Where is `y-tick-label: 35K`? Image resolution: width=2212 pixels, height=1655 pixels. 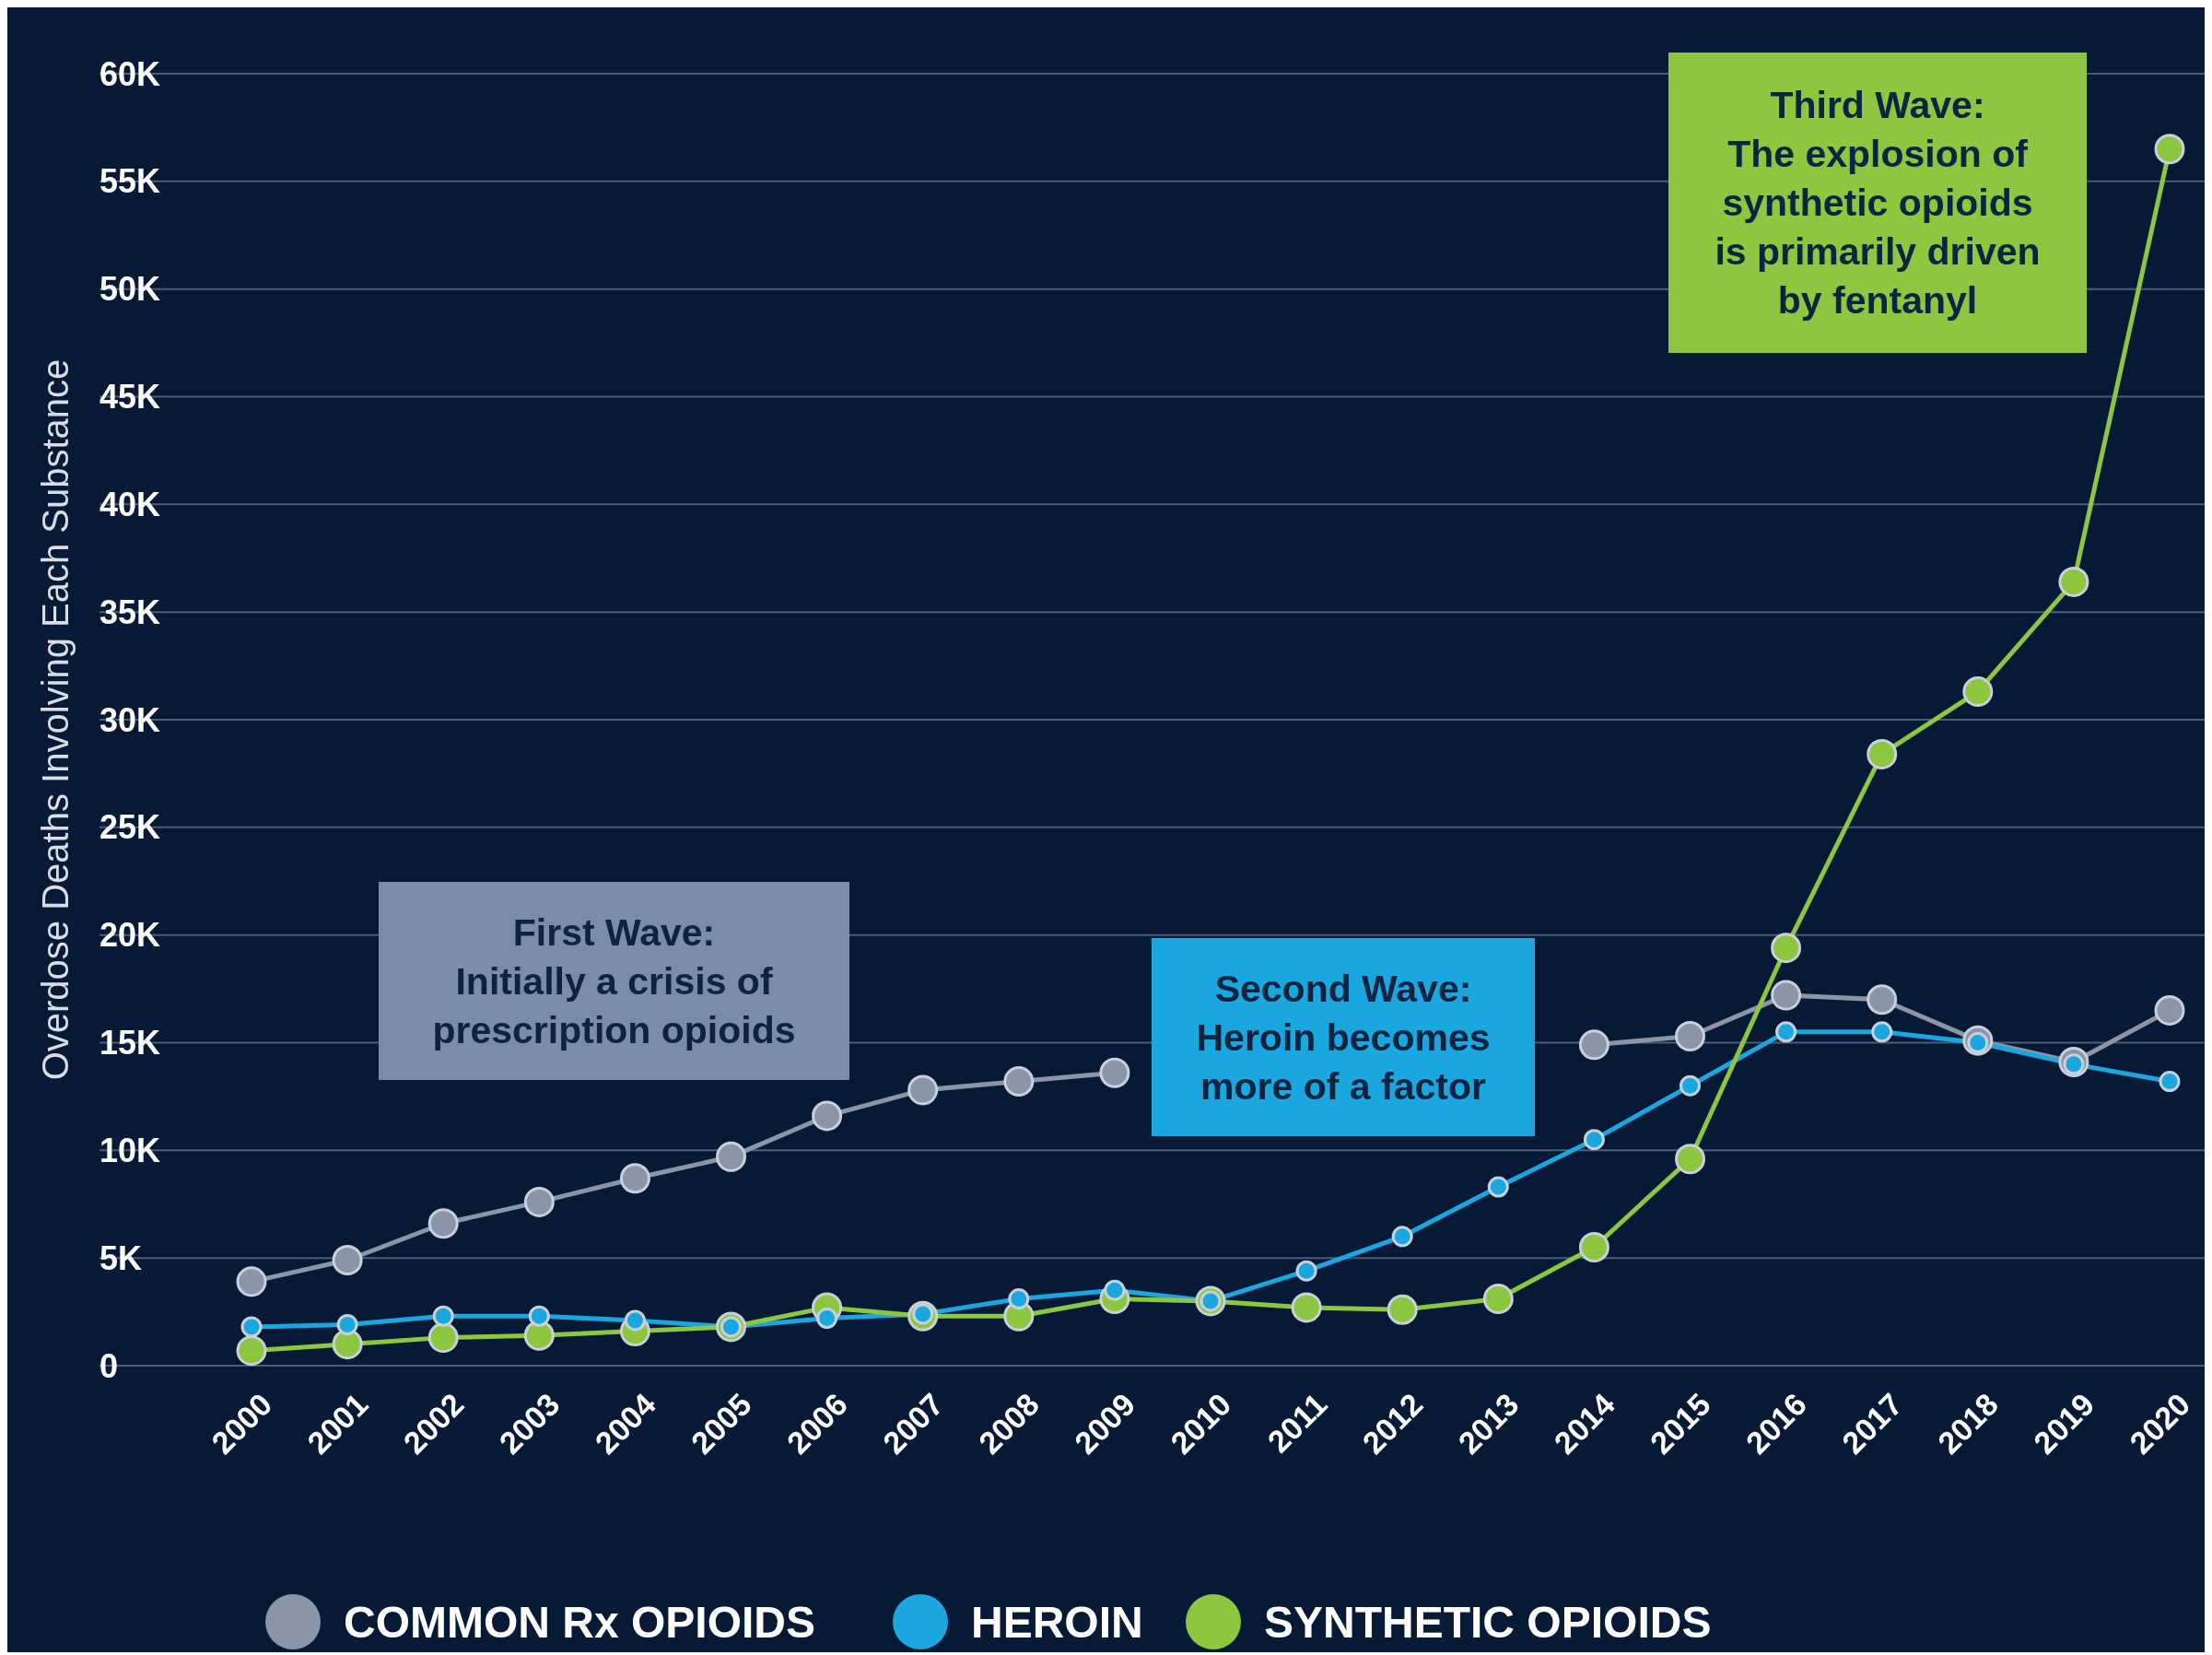
y-tick-label: 35K is located at coordinates (130, 612).